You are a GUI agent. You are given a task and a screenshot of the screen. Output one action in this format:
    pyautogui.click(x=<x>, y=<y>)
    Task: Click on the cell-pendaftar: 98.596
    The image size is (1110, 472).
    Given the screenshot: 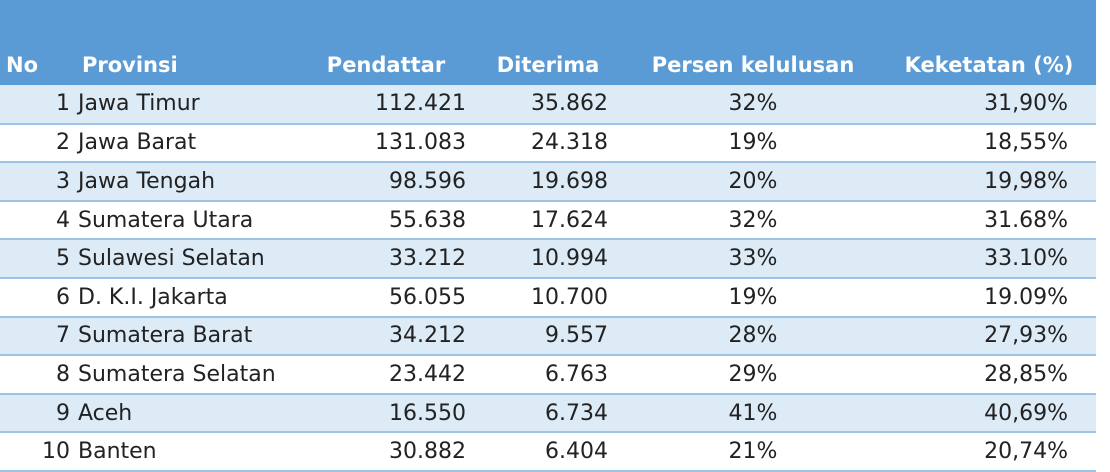 What is the action you would take?
    pyautogui.click(x=386, y=182)
    